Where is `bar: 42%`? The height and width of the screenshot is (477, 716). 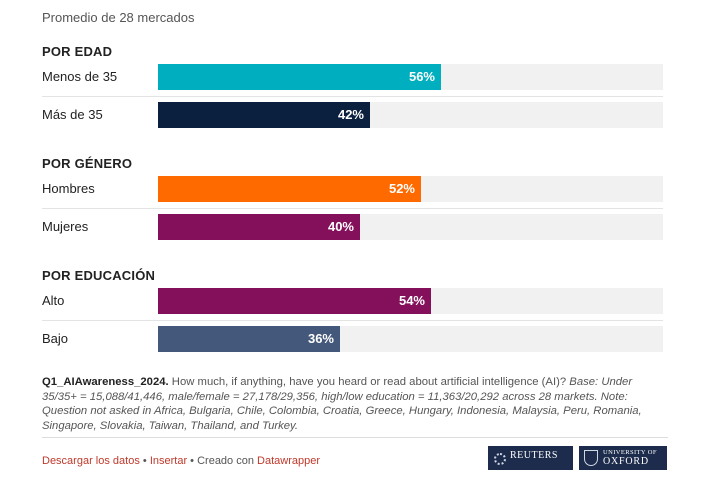 bar: 42% is located at coordinates (264, 115).